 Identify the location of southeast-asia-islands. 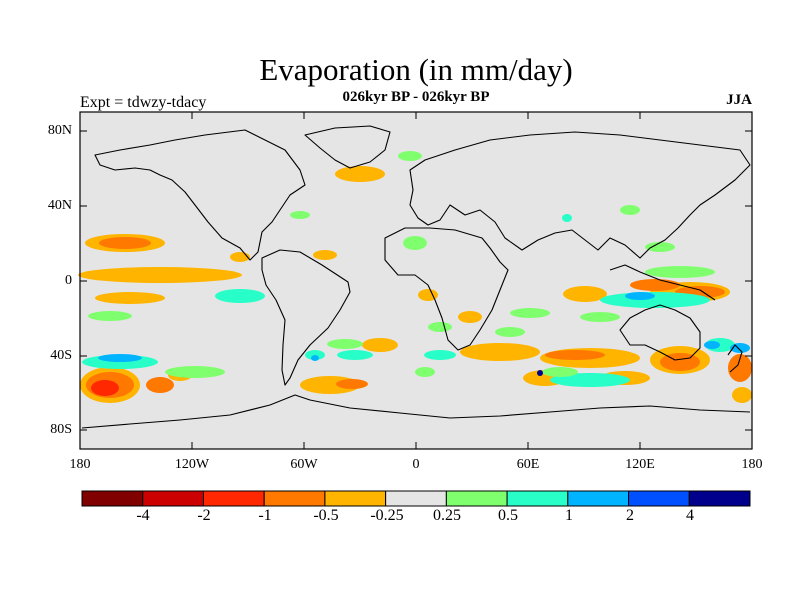
(662, 282).